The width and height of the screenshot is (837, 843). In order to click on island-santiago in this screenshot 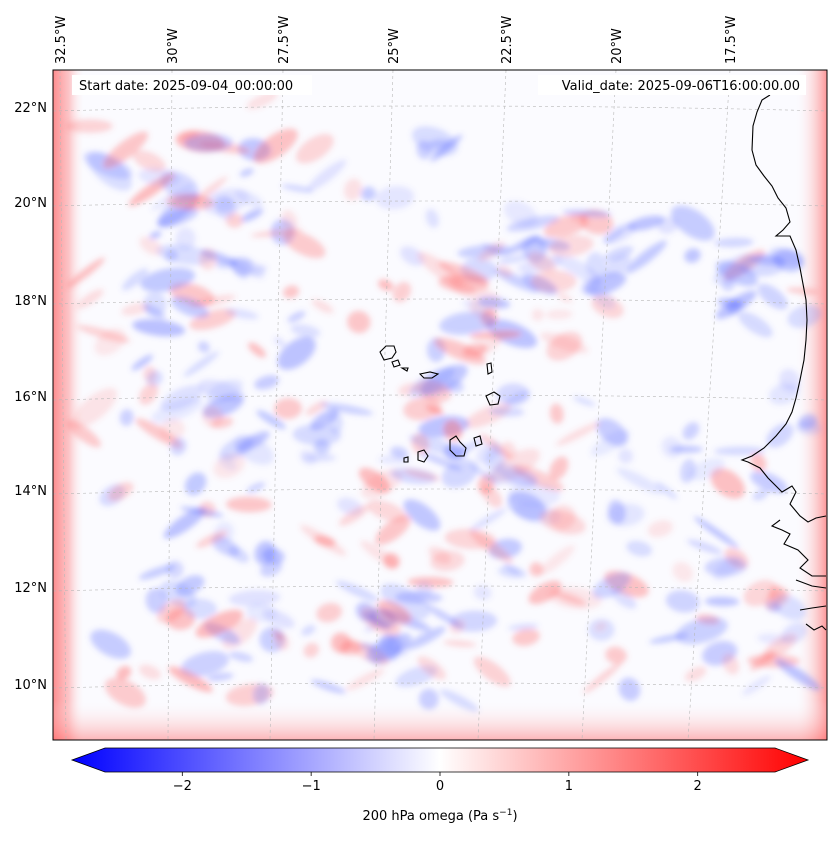, I will do `click(458, 446)`.